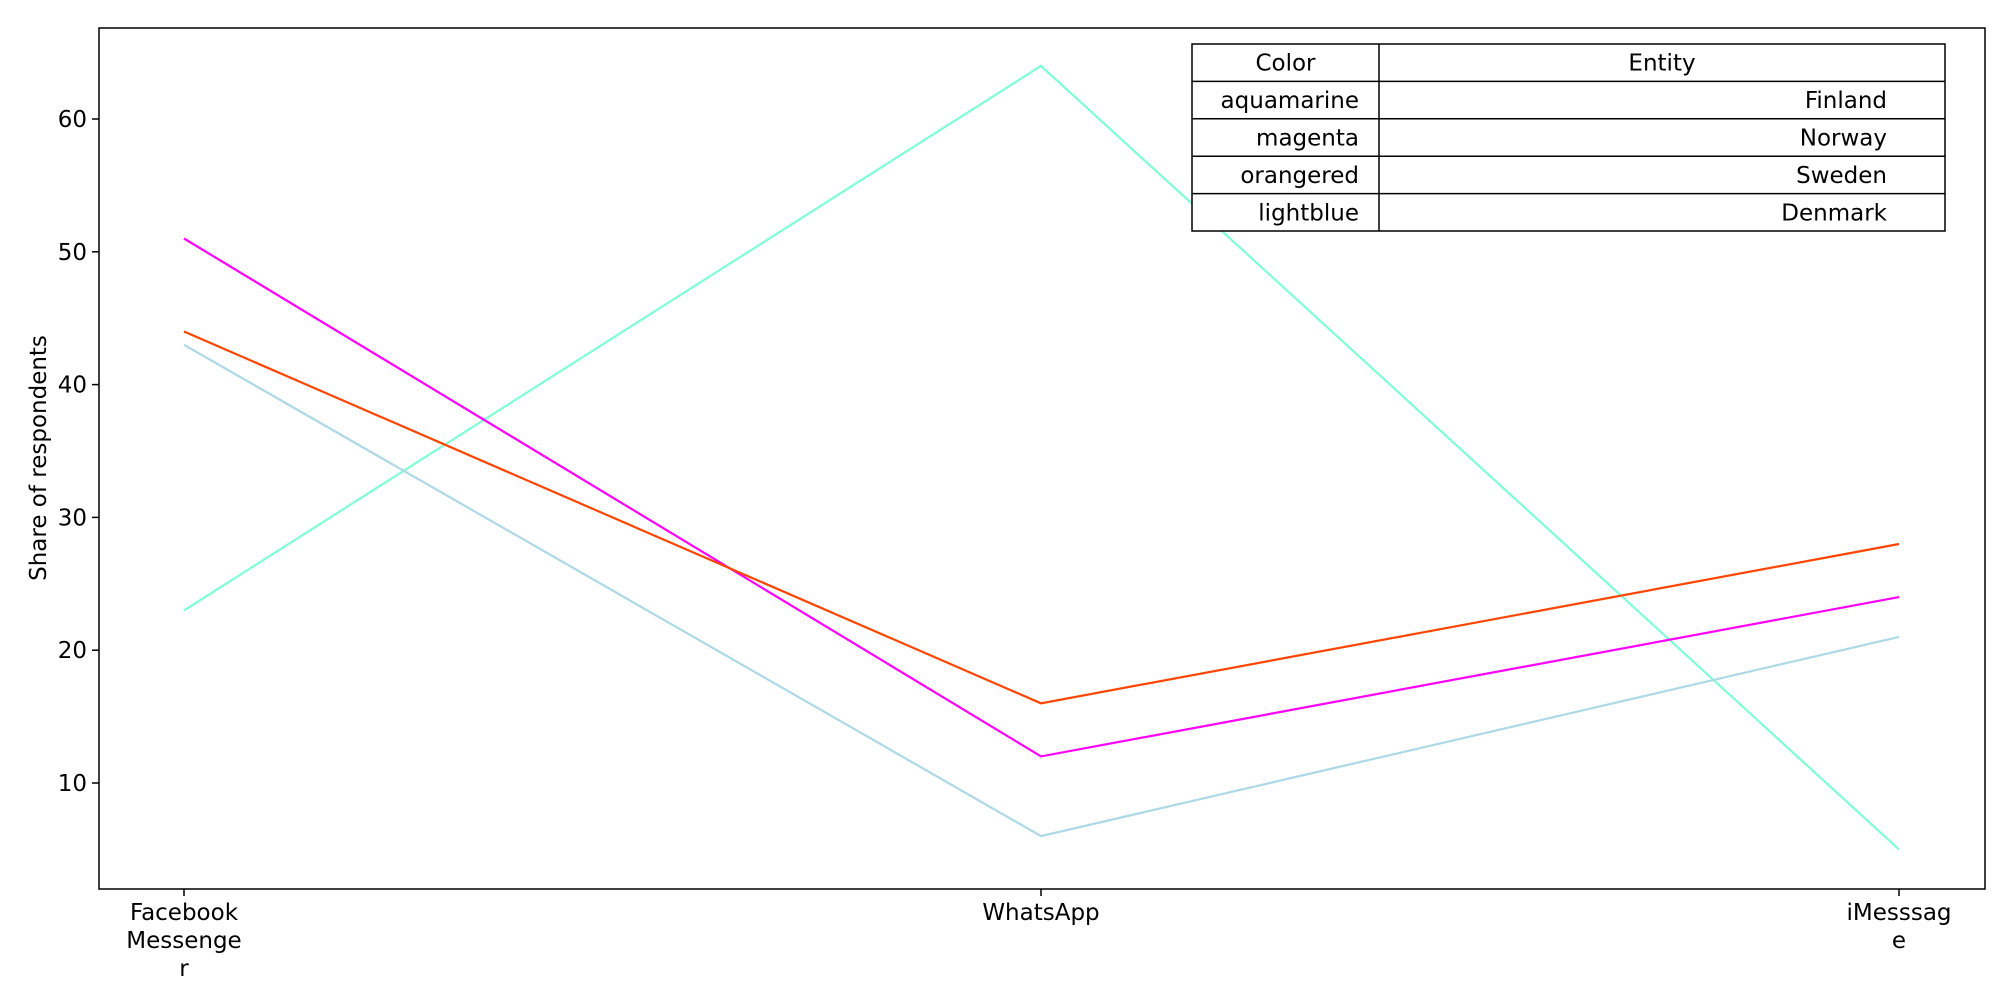 The width and height of the screenshot is (2000, 1000). Describe the element at coordinates (72, 253) in the screenshot. I see `y-tick-label: 50` at that location.